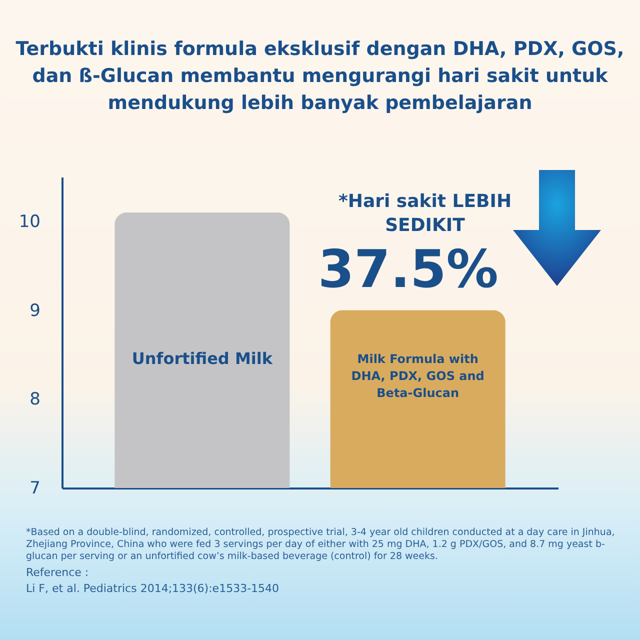 The width and height of the screenshot is (640, 640). What do you see at coordinates (35, 400) in the screenshot?
I see `y-tick-label: 8` at bounding box center [35, 400].